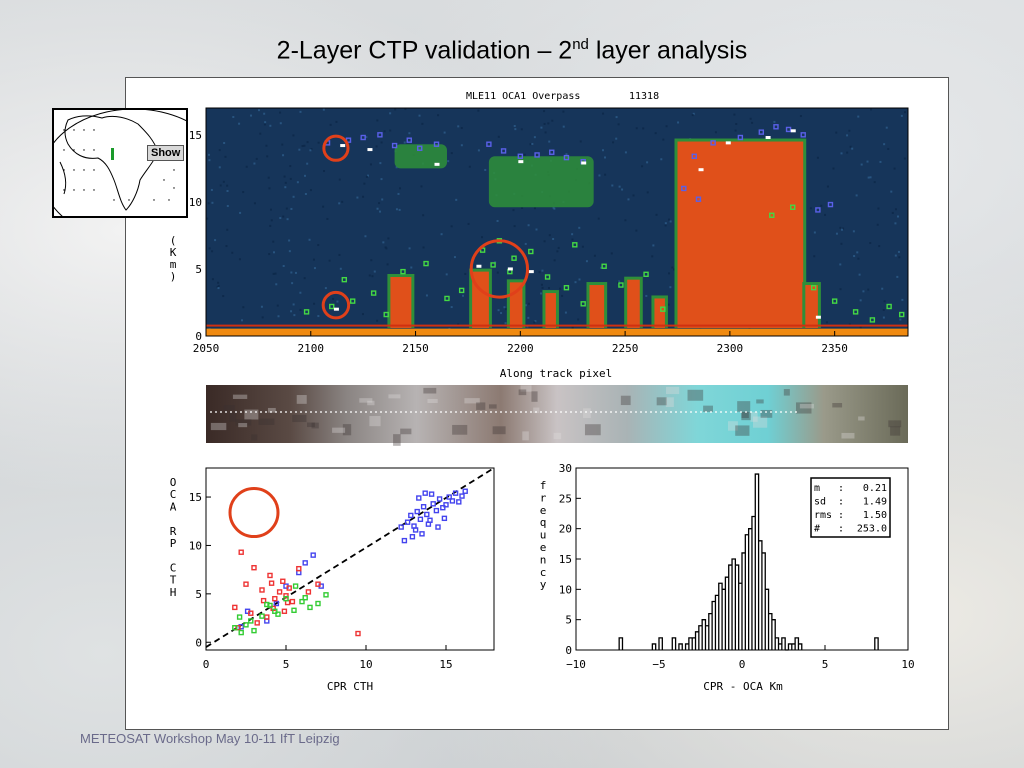  What do you see at coordinates (850, 507) in the screenshot?
I see `stats-box` at bounding box center [850, 507].